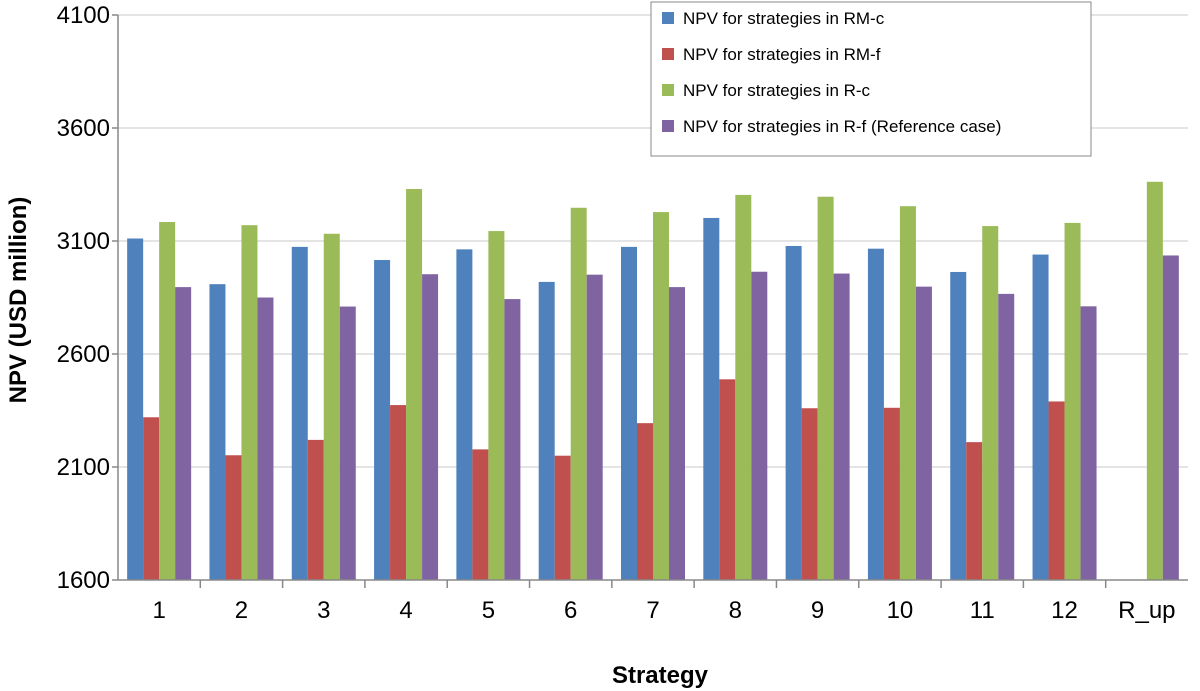 The image size is (1200, 691). What do you see at coordinates (735, 610) in the screenshot?
I see `x-tick-label: 8` at bounding box center [735, 610].